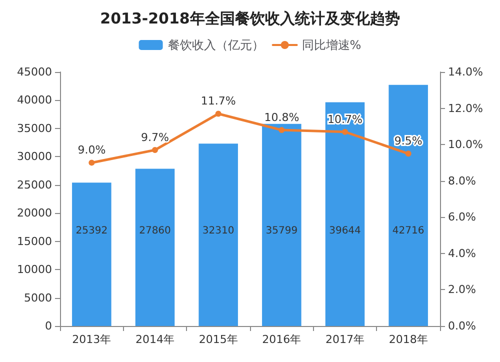  What do you see at coordinates (92, 339) in the screenshot?
I see `x-tick-label: 2013年` at bounding box center [92, 339].